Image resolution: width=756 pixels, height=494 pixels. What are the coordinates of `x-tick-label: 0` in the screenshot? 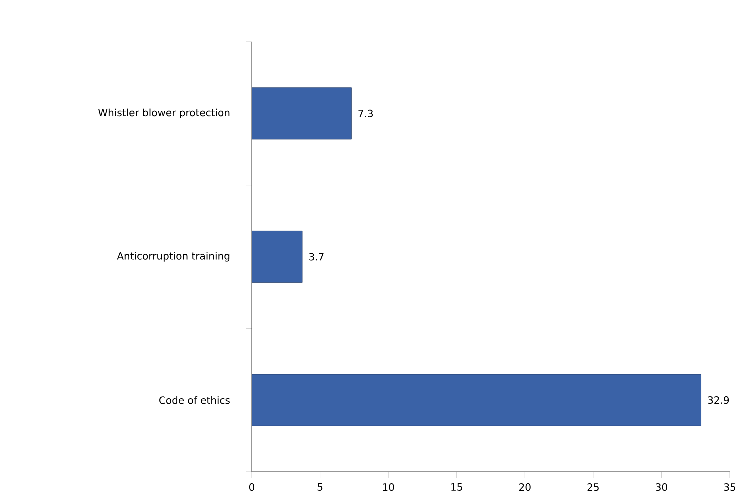 It's located at (252, 487).